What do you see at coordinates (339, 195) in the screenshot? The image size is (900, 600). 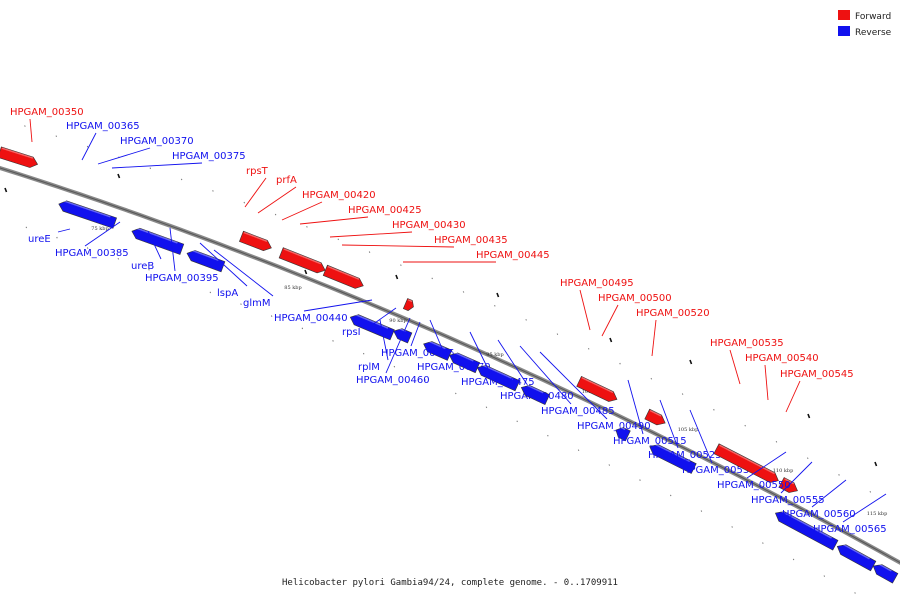 I see `gene-hpgam-00420-label: HPGAM_00420` at bounding box center [339, 195].